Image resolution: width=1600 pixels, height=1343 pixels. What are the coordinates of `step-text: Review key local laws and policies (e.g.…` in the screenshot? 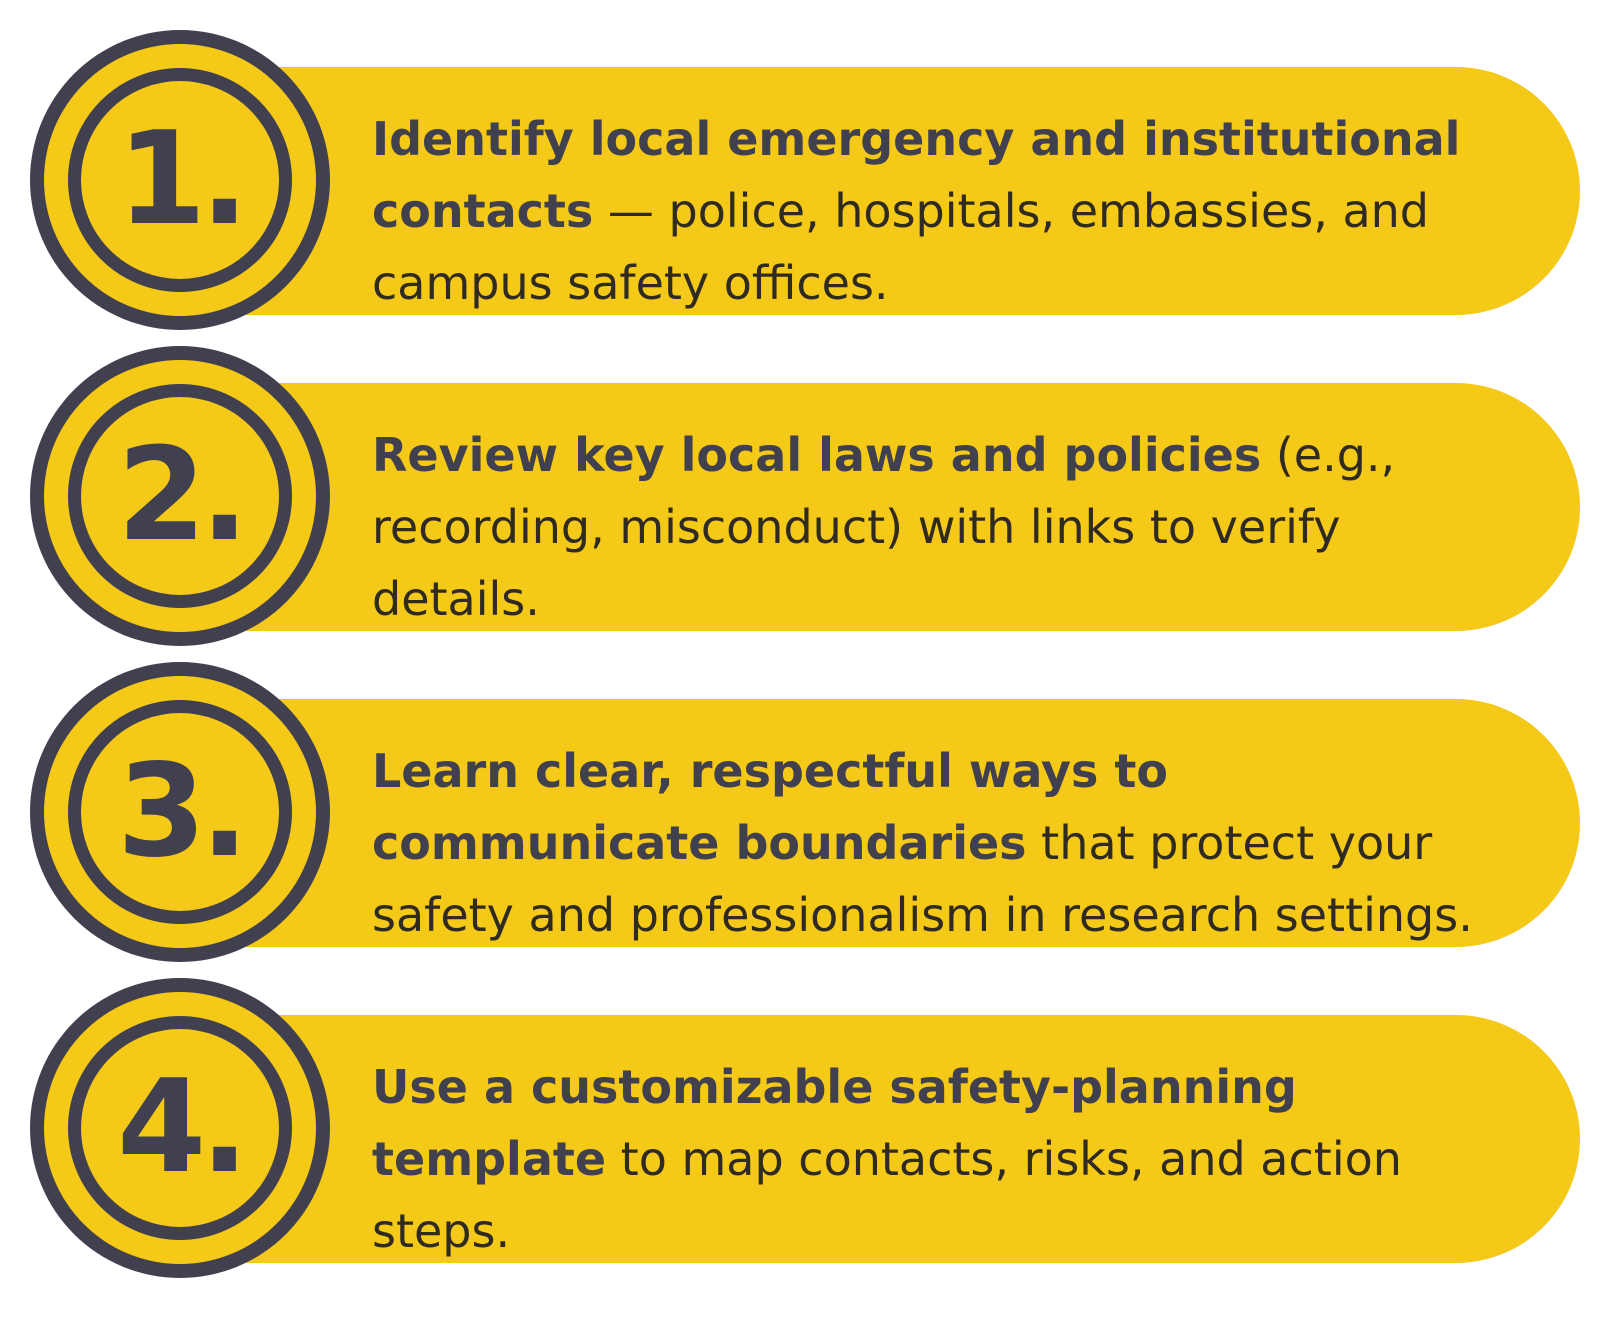 It's located at (937, 527).